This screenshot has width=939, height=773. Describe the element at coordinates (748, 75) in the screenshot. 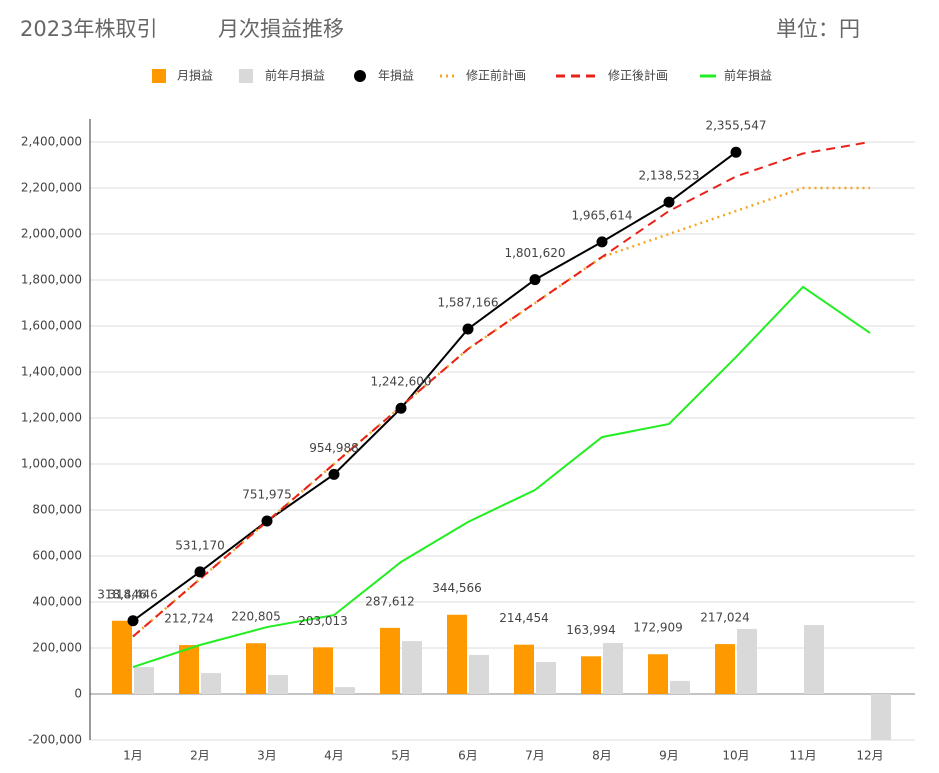

I see `legend-label: 前年損益` at that location.